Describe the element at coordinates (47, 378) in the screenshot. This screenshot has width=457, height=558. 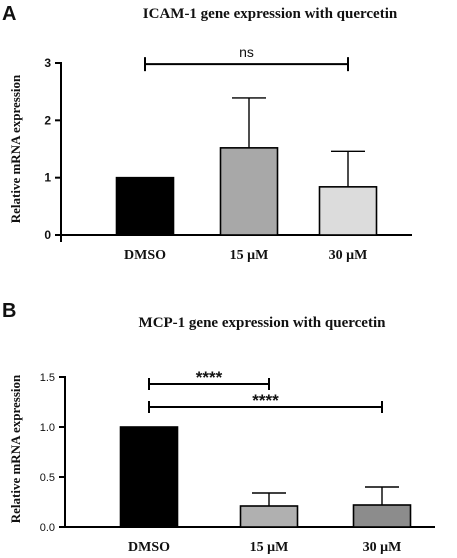
I see `chart-b-y-tick-label: 1.5` at that location.